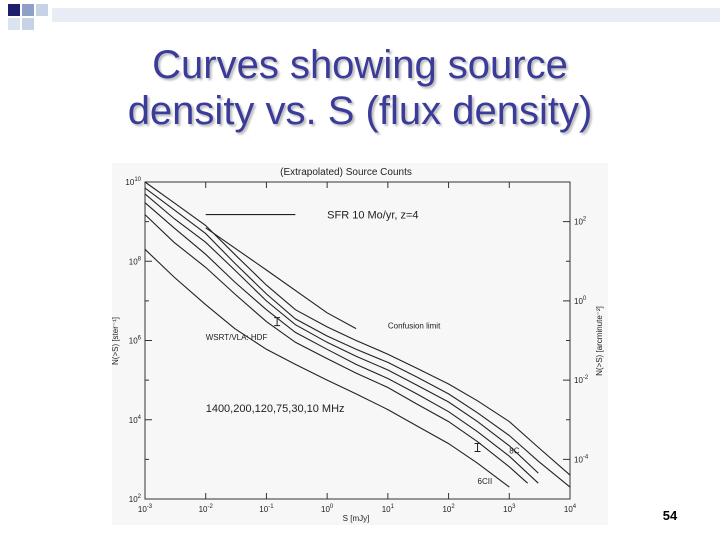 This screenshot has width=720, height=540. What do you see at coordinates (28, 10) in the screenshot?
I see `deco-square-mid` at bounding box center [28, 10].